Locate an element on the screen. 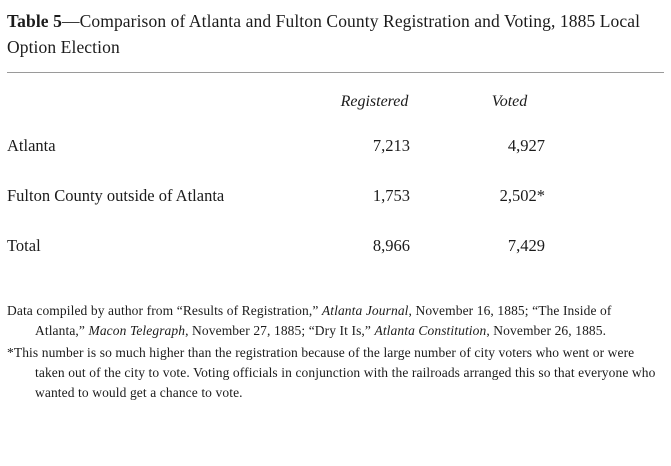 This screenshot has width=671, height=466. column-header-voted: Voted is located at coordinates (509, 101).